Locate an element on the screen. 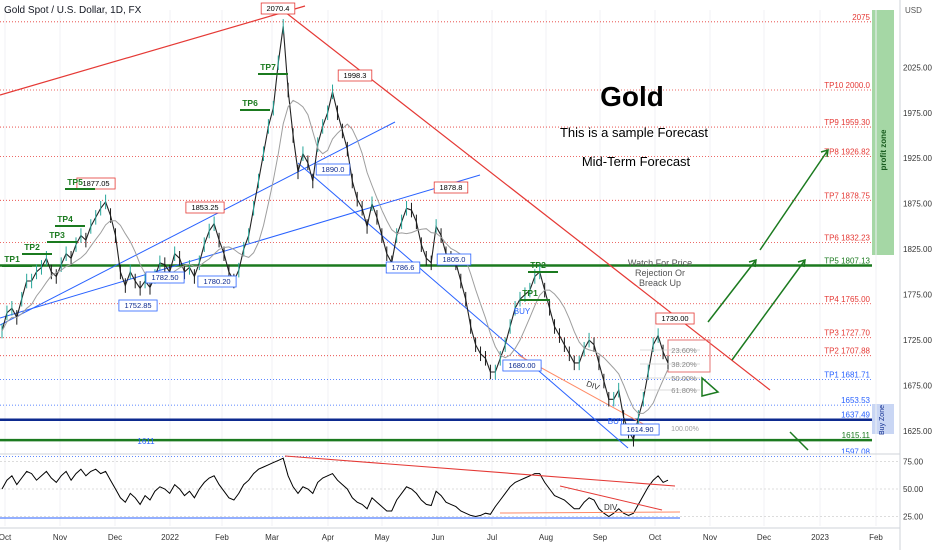 The height and width of the screenshot is (555, 932). x-tick-label: Sep is located at coordinates (600, 537).